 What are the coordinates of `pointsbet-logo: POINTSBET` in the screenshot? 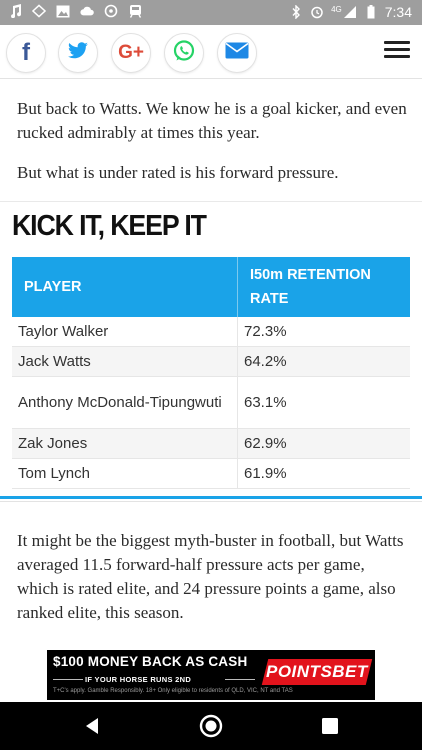 It's located at (317, 672).